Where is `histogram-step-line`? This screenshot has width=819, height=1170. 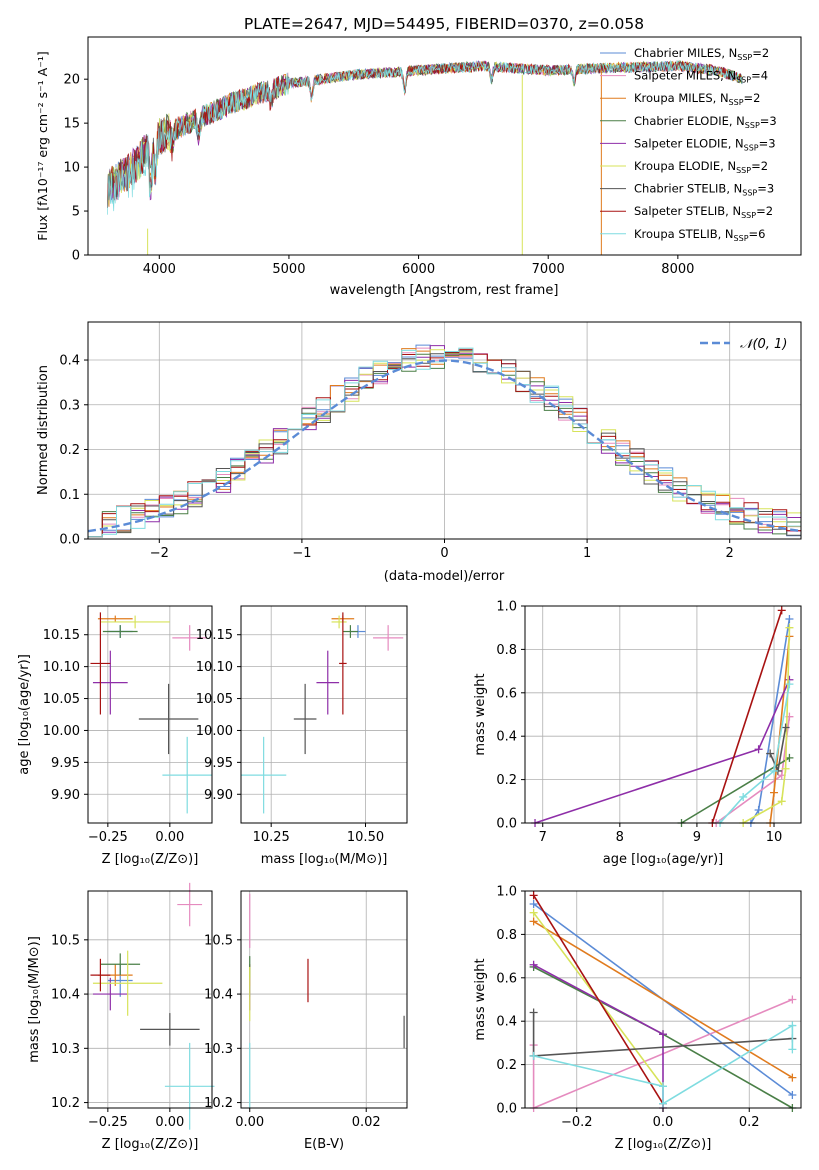 histogram-step-line is located at coordinates (444, 442).